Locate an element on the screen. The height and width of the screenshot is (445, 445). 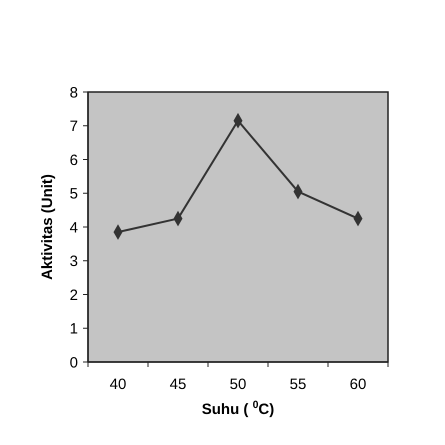
x-tick-label: 40 is located at coordinates (118, 384).